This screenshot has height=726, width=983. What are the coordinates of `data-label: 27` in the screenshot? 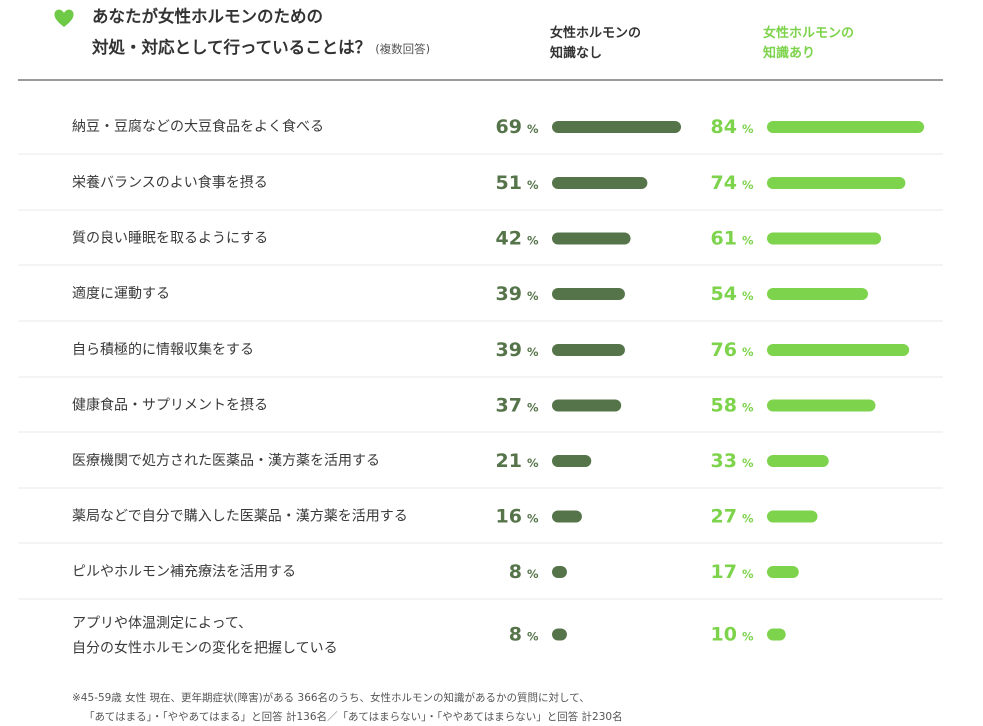 It's located at (724, 517).